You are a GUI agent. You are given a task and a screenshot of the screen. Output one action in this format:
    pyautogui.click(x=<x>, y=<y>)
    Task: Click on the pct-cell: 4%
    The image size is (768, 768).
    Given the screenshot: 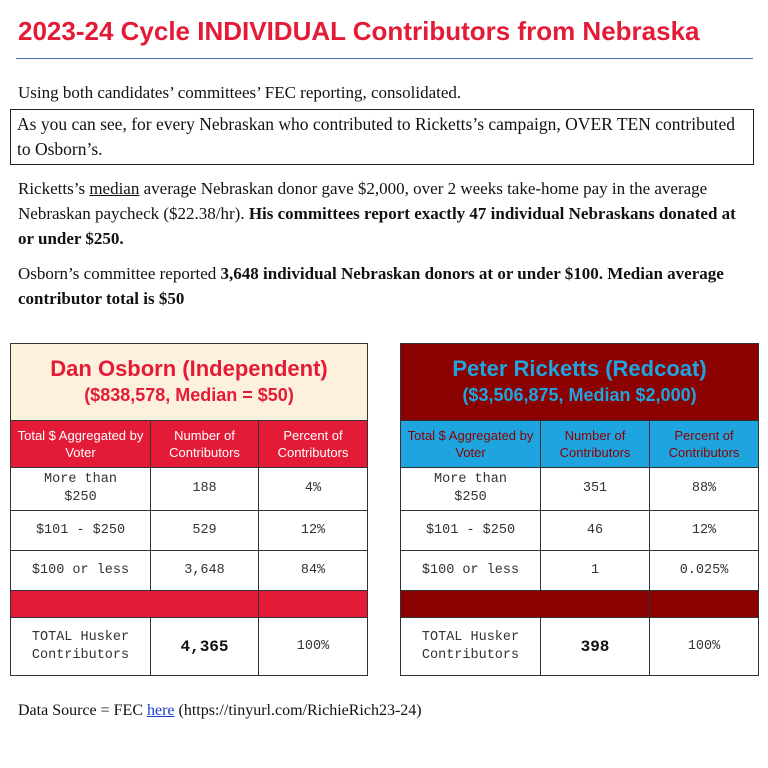 What is the action you would take?
    pyautogui.click(x=313, y=489)
    